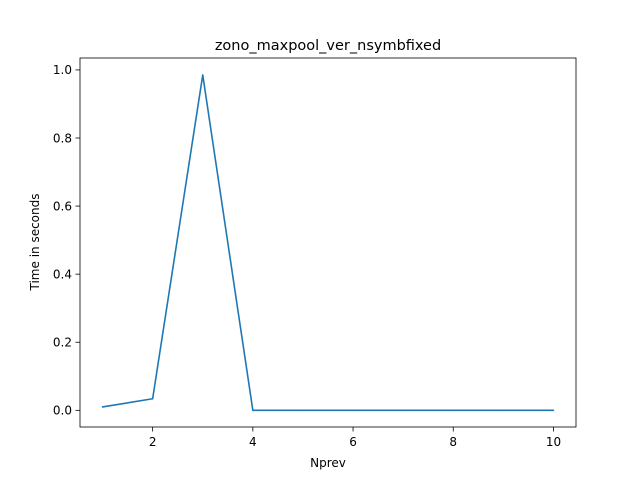 This screenshot has height=480, width=640. I want to click on y-tick-label: 1.0, so click(62, 70).